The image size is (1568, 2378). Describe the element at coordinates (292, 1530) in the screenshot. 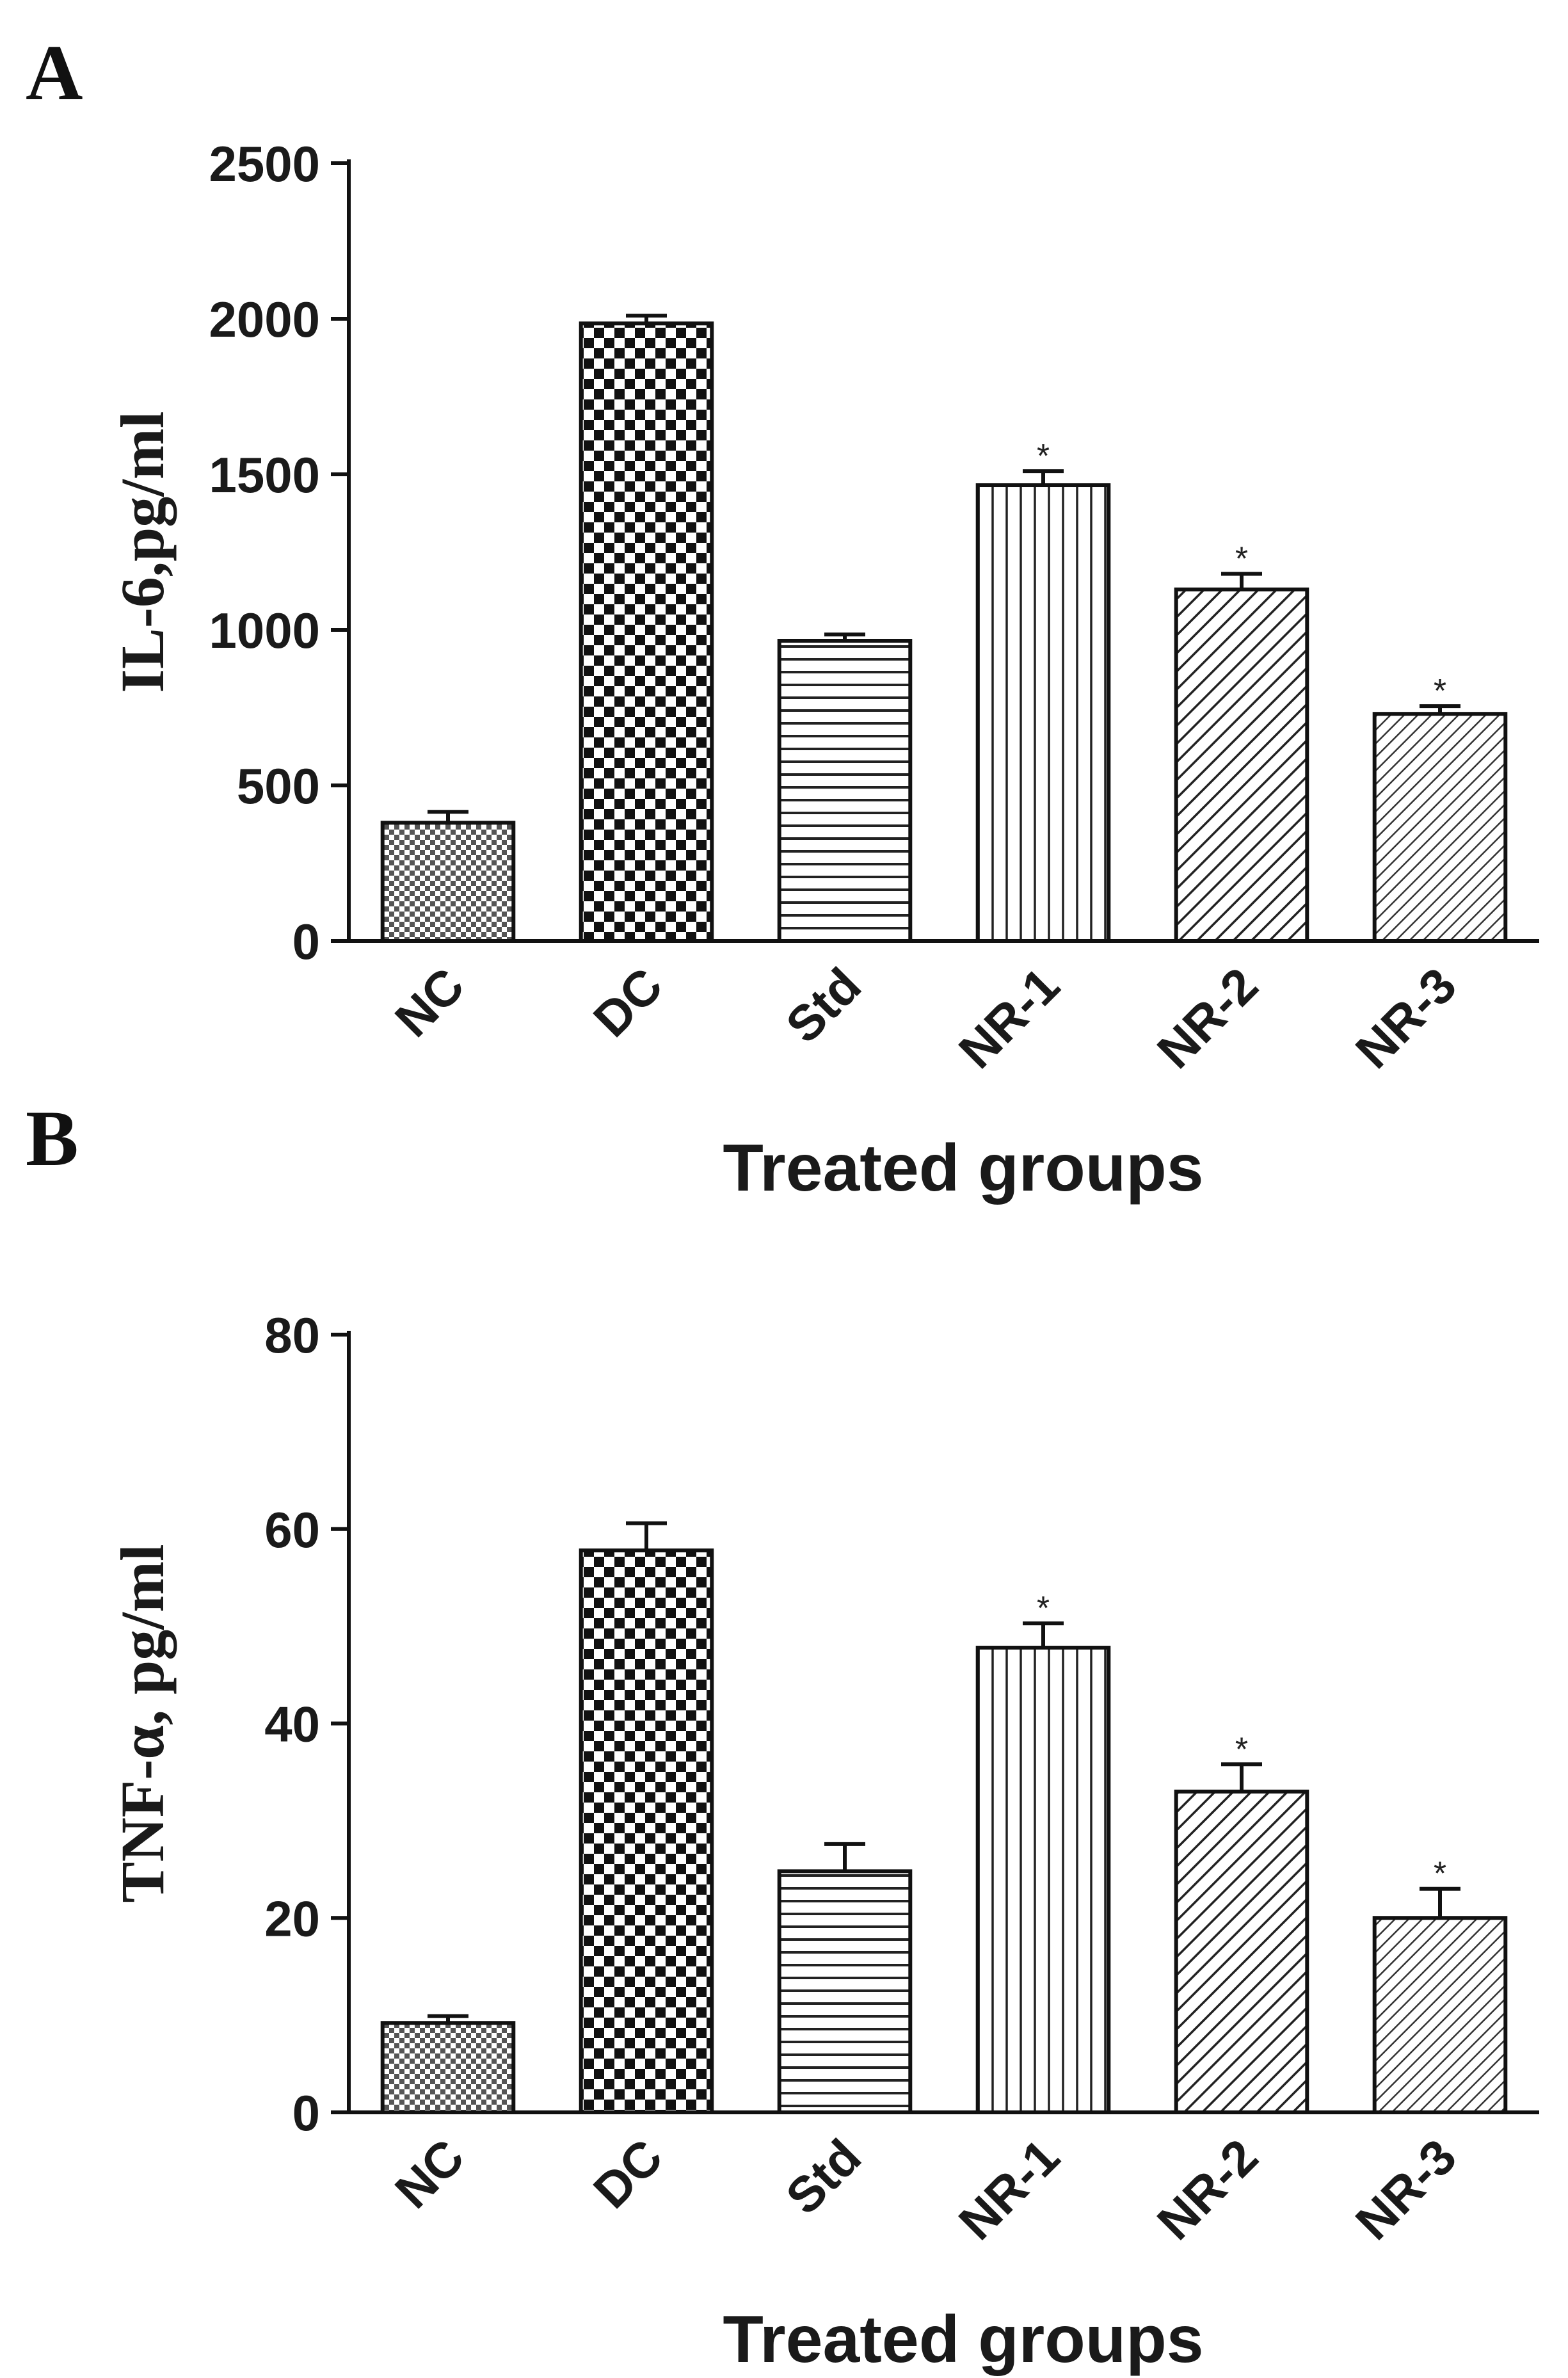

I see `chart-1-ytick-label: 60` at that location.